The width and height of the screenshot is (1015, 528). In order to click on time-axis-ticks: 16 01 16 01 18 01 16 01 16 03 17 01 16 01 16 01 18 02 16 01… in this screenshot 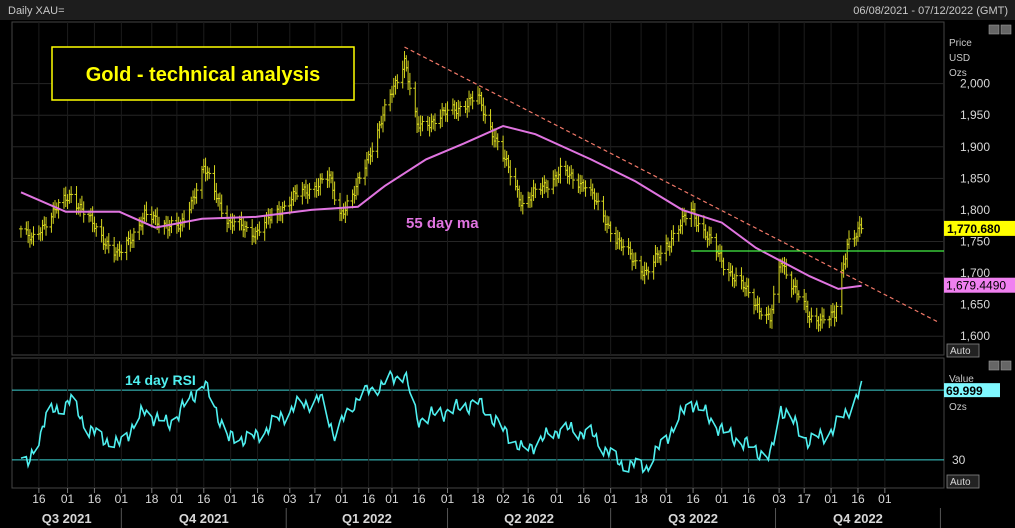, I will do `click(462, 497)`.